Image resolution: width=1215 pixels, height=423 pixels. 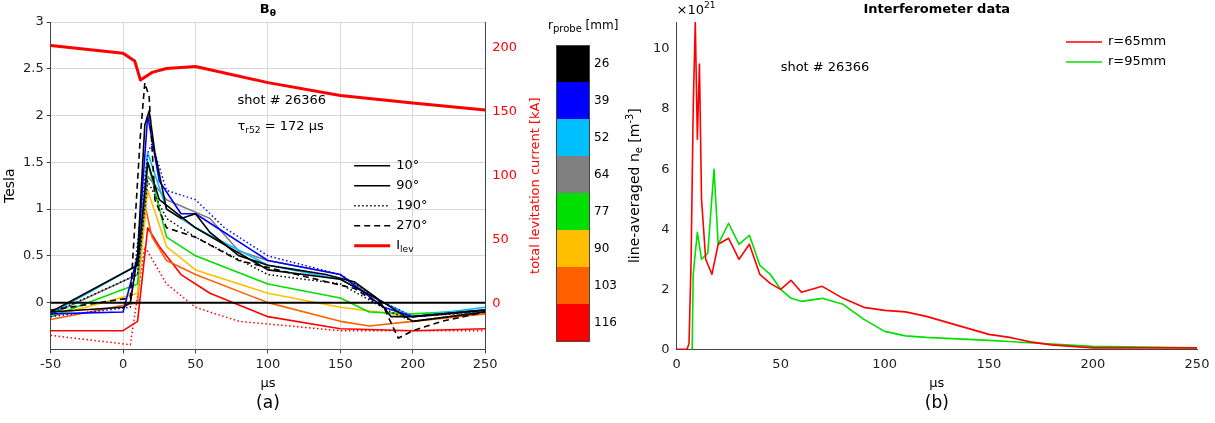 I want to click on y2-tick-label: 0, so click(x=496, y=303).